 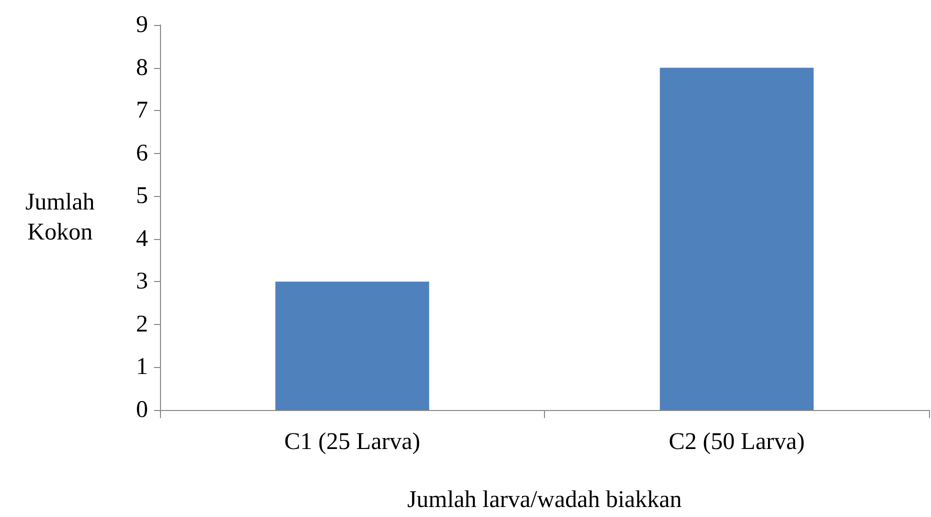 I want to click on y-tick-label: 5, so click(x=142, y=196).